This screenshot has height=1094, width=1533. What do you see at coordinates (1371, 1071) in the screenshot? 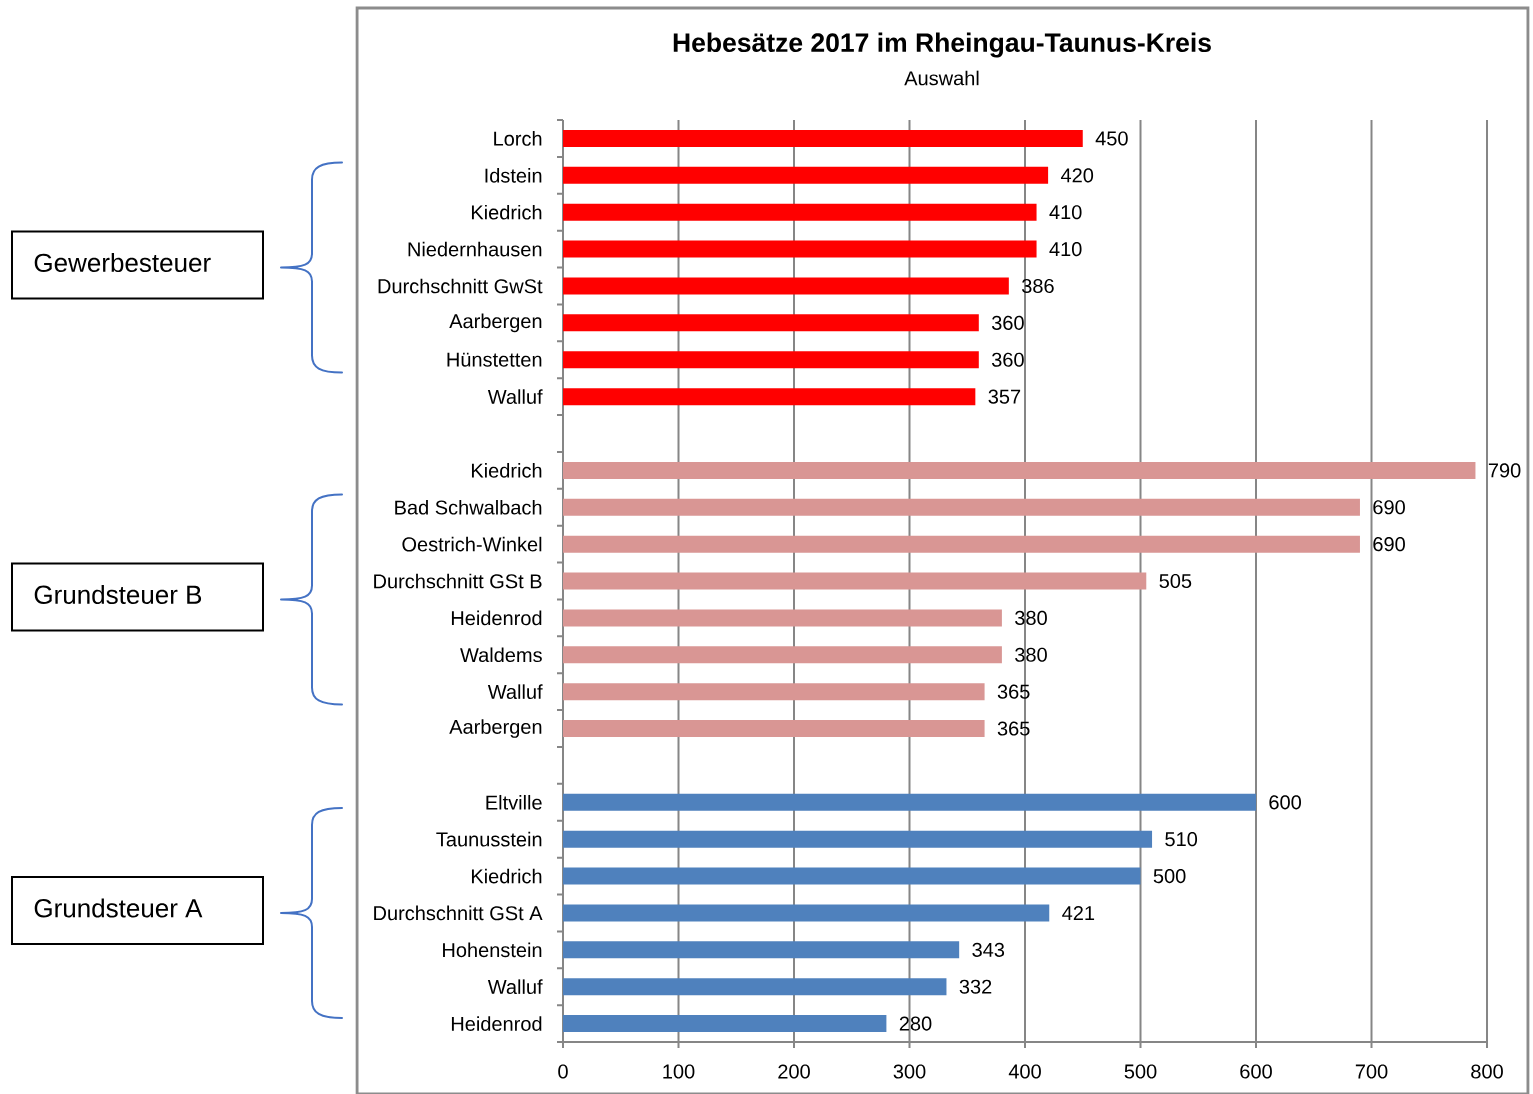
I see `x-tick-label: 700` at bounding box center [1371, 1071].